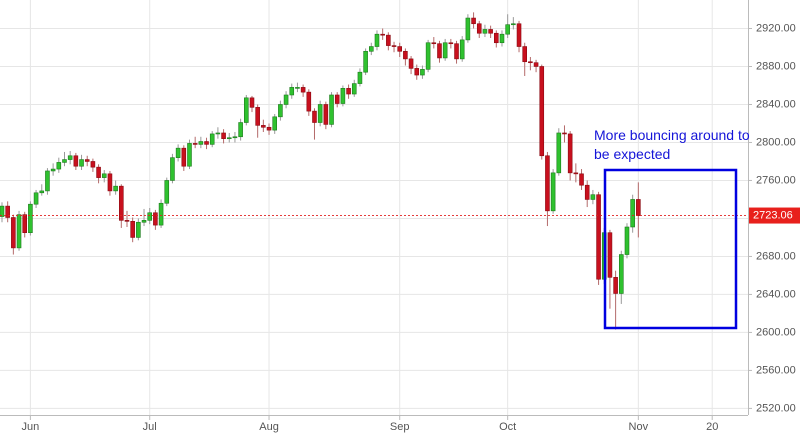  Describe the element at coordinates (776, 180) in the screenshot. I see `y-tick-label: 2760.00` at that location.